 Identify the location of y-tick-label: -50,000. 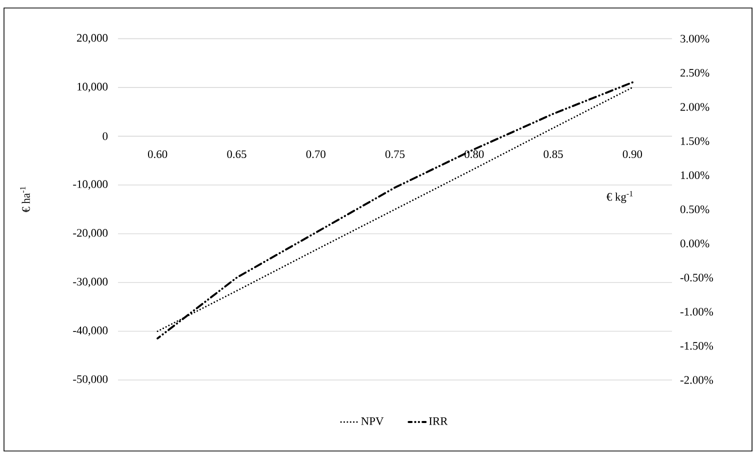
(90, 380).